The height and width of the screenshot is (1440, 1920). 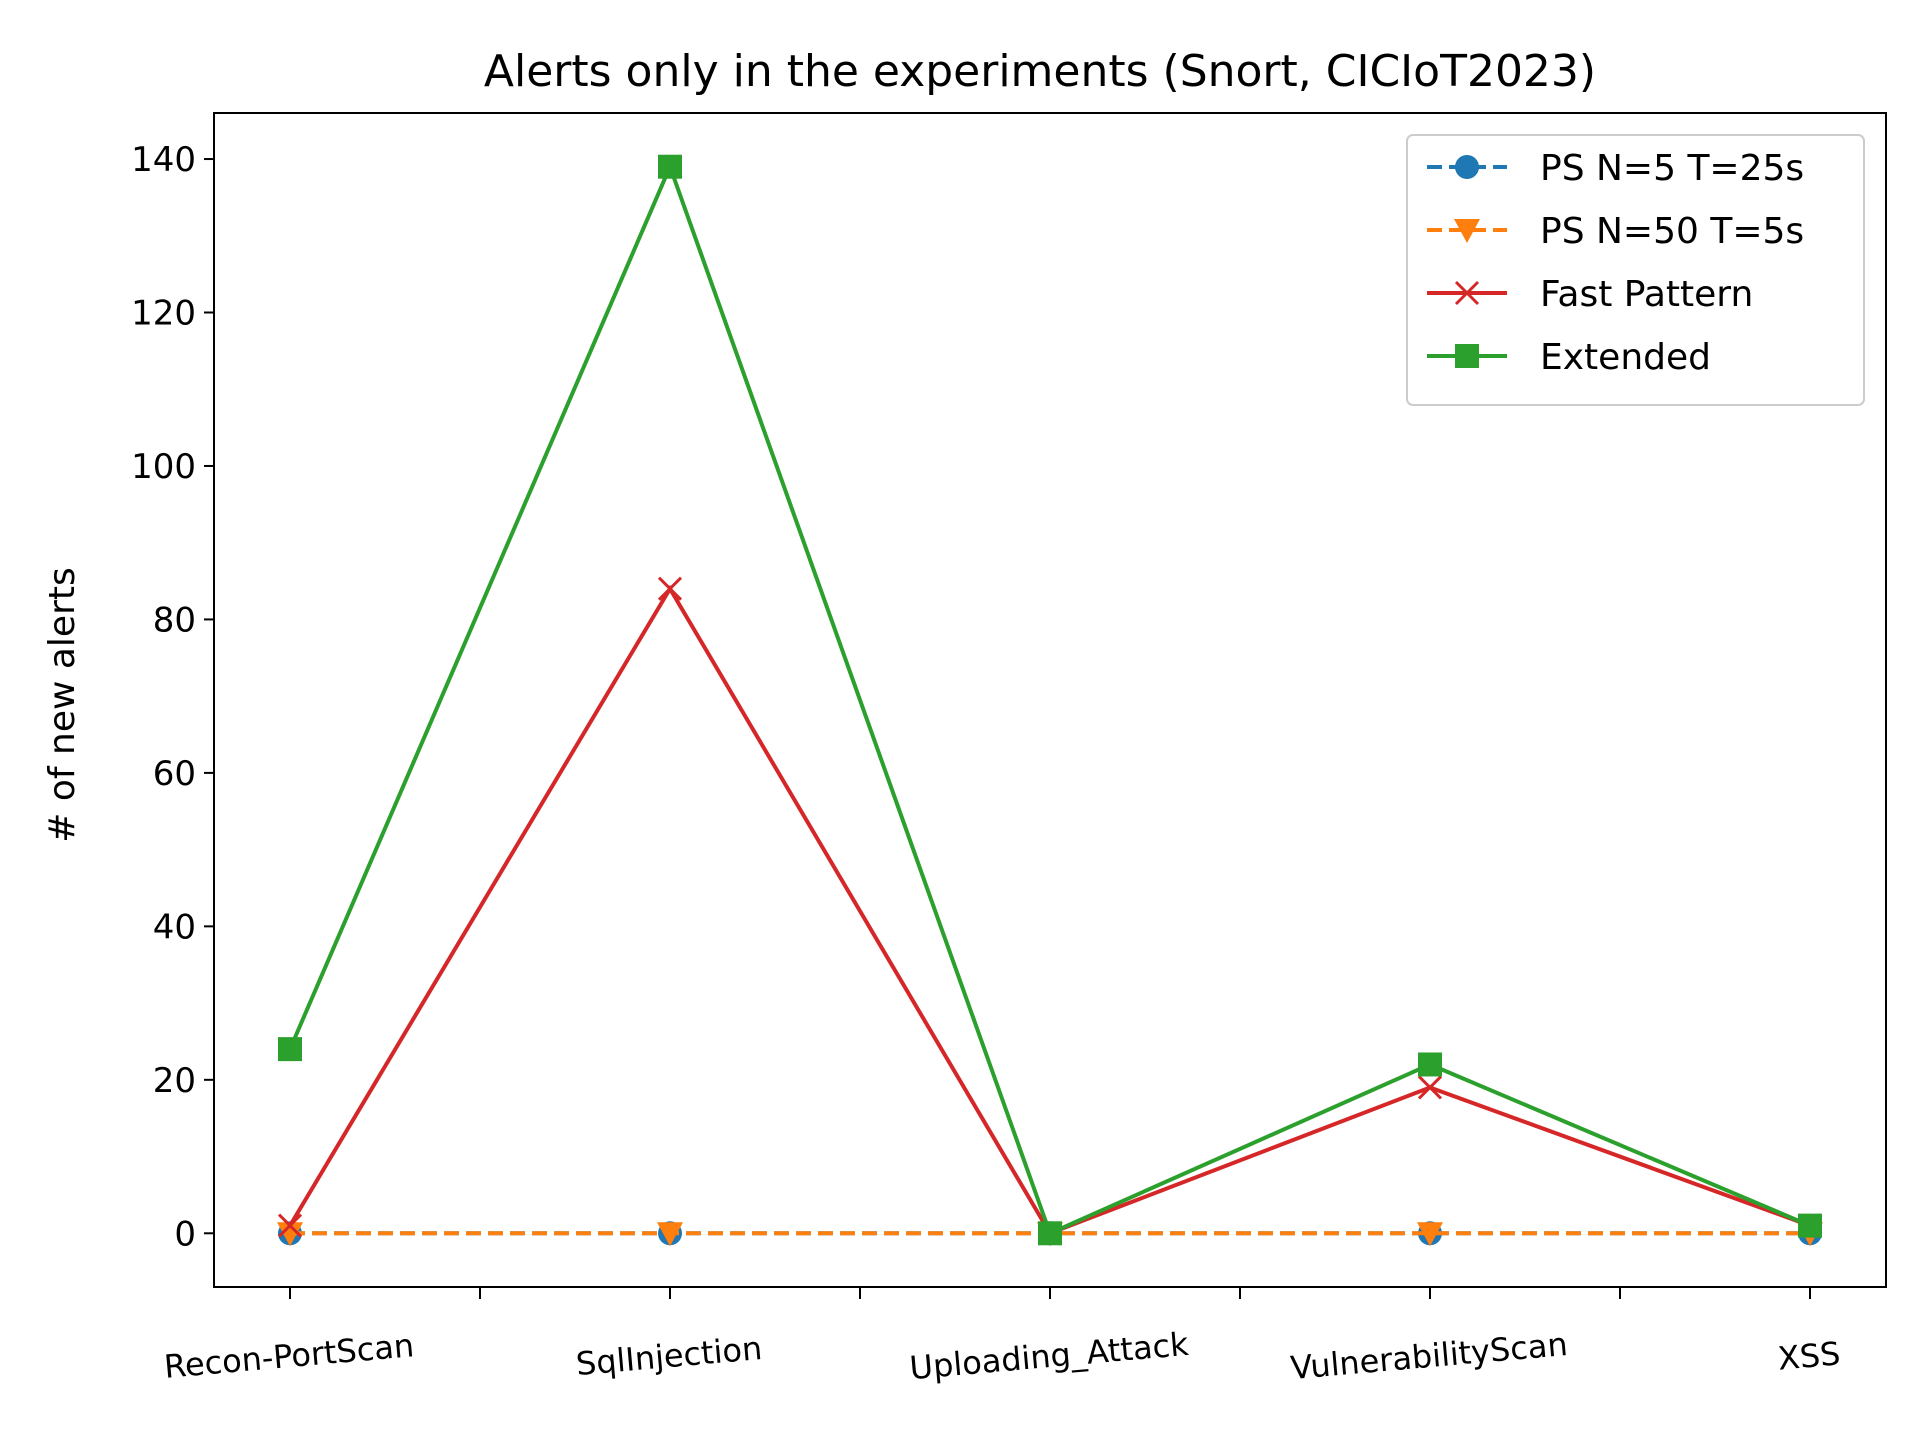 What do you see at coordinates (174, 774) in the screenshot?
I see `y-tick-label-60: 60` at bounding box center [174, 774].